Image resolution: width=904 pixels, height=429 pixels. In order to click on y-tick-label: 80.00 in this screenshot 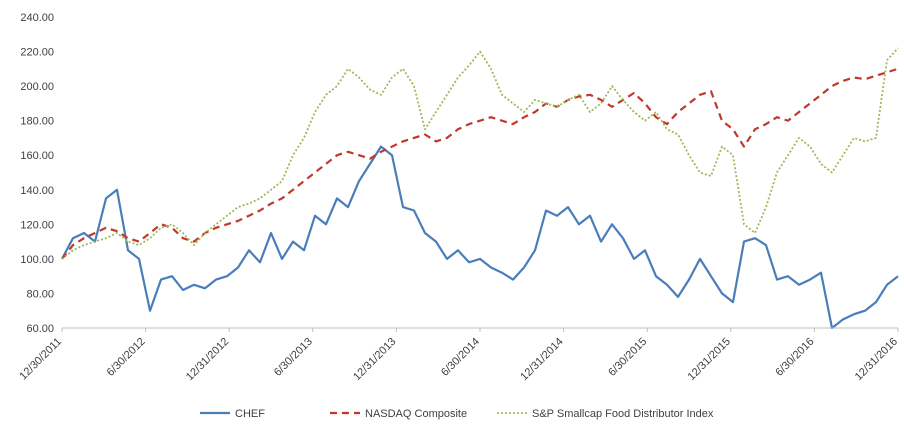, I will do `click(40, 294)`.